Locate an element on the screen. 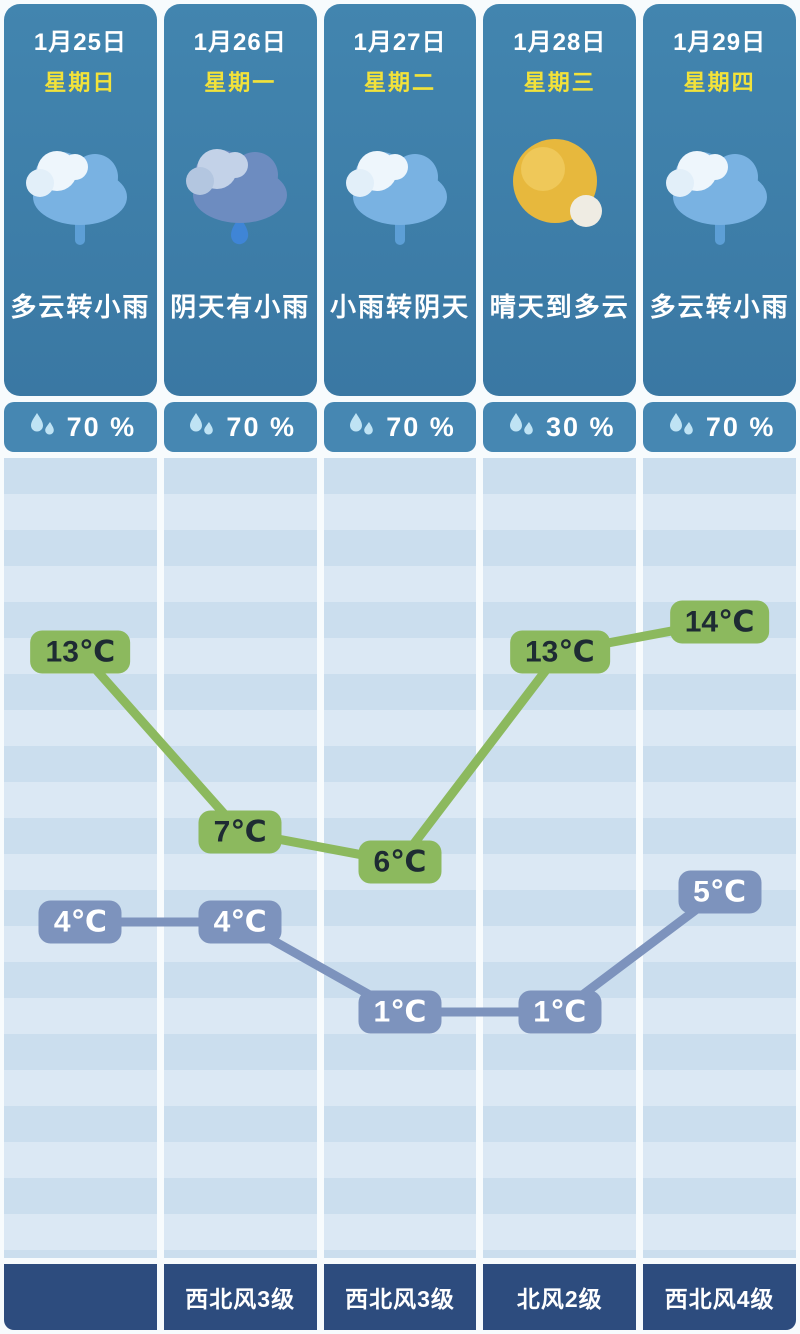 The image size is (800, 1334). condition-label: 晴天到多云 is located at coordinates (559, 307).